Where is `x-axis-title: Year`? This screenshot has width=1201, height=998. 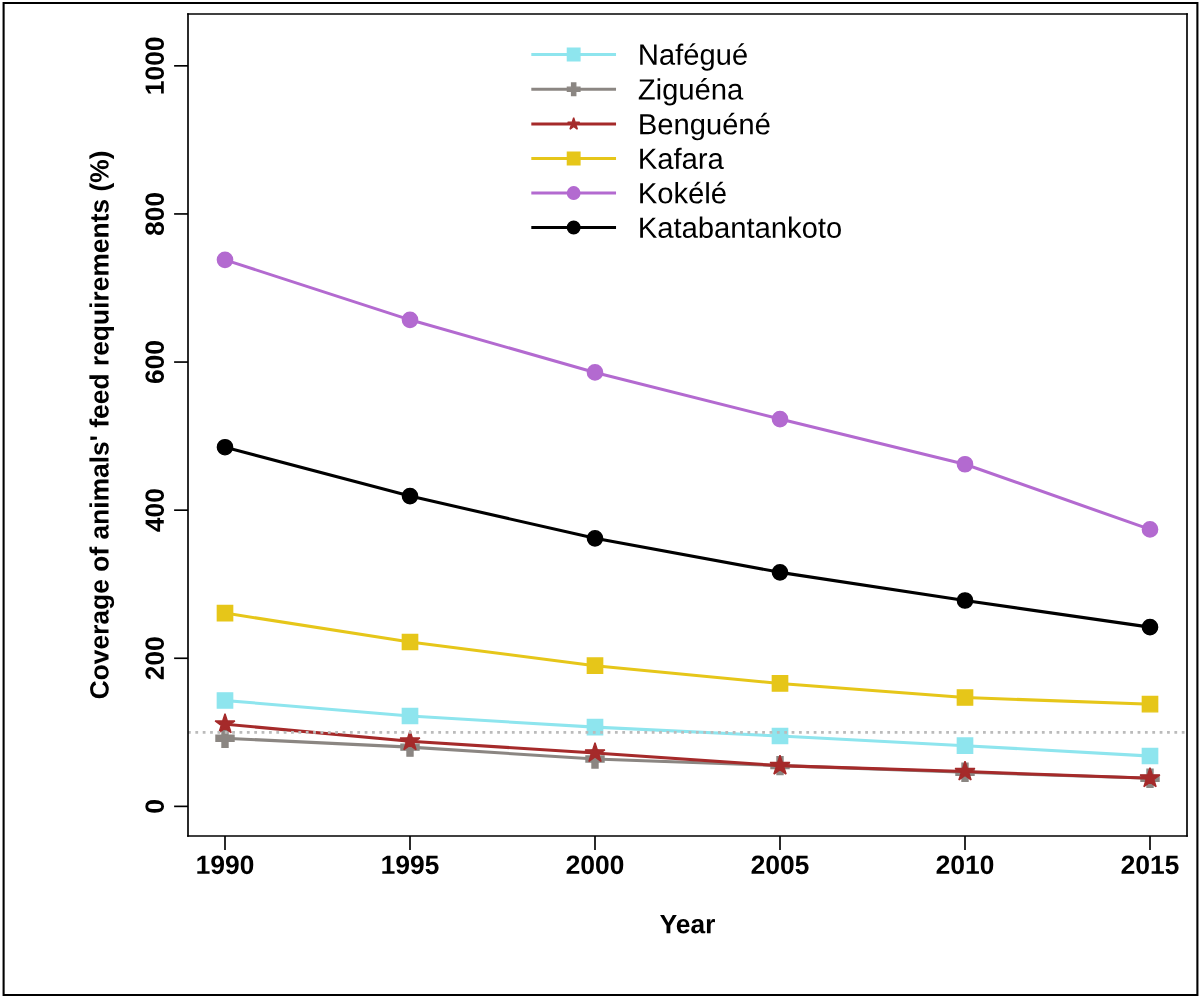 x-axis-title: Year is located at coordinates (687, 924).